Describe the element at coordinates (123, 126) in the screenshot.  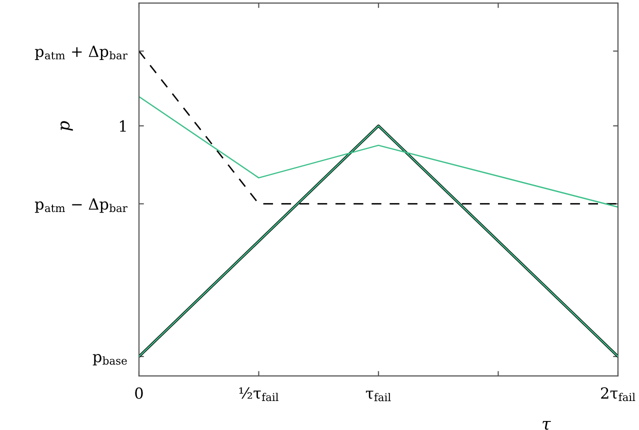
I see `ref-line-label: 1` at that location.